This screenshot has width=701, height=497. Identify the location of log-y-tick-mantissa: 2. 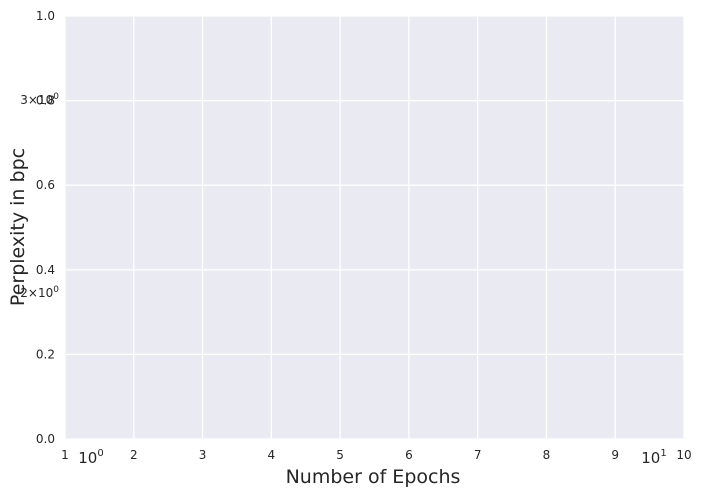
(24, 293).